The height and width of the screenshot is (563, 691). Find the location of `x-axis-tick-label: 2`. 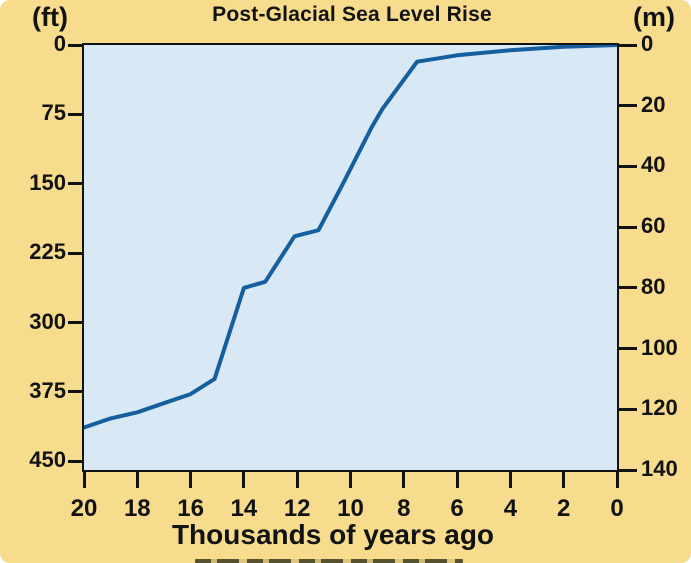

x-axis-tick-label: 2 is located at coordinates (564, 508).